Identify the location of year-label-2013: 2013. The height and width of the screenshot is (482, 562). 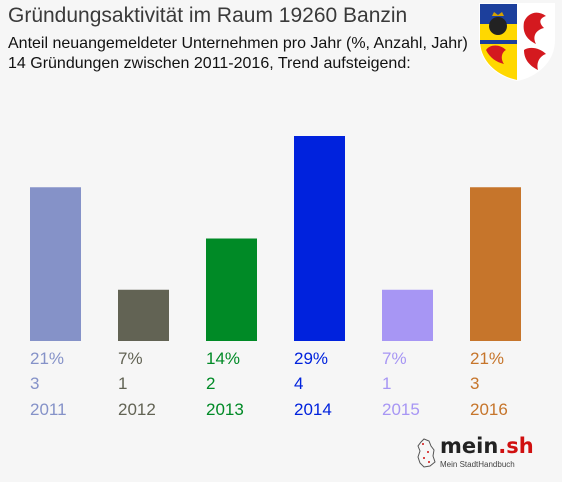
(225, 409).